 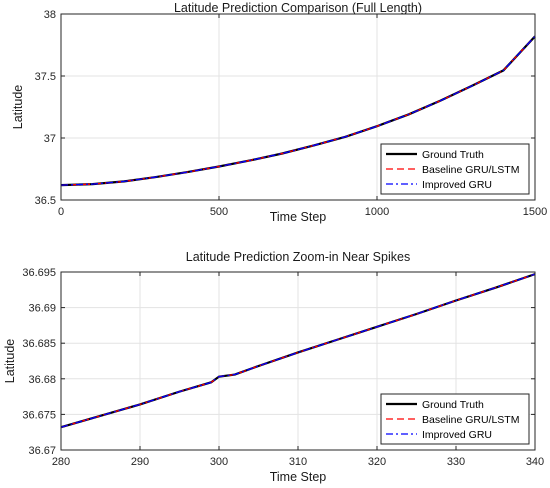 What do you see at coordinates (61, 462) in the screenshot?
I see `x-tick-label: 280` at bounding box center [61, 462].